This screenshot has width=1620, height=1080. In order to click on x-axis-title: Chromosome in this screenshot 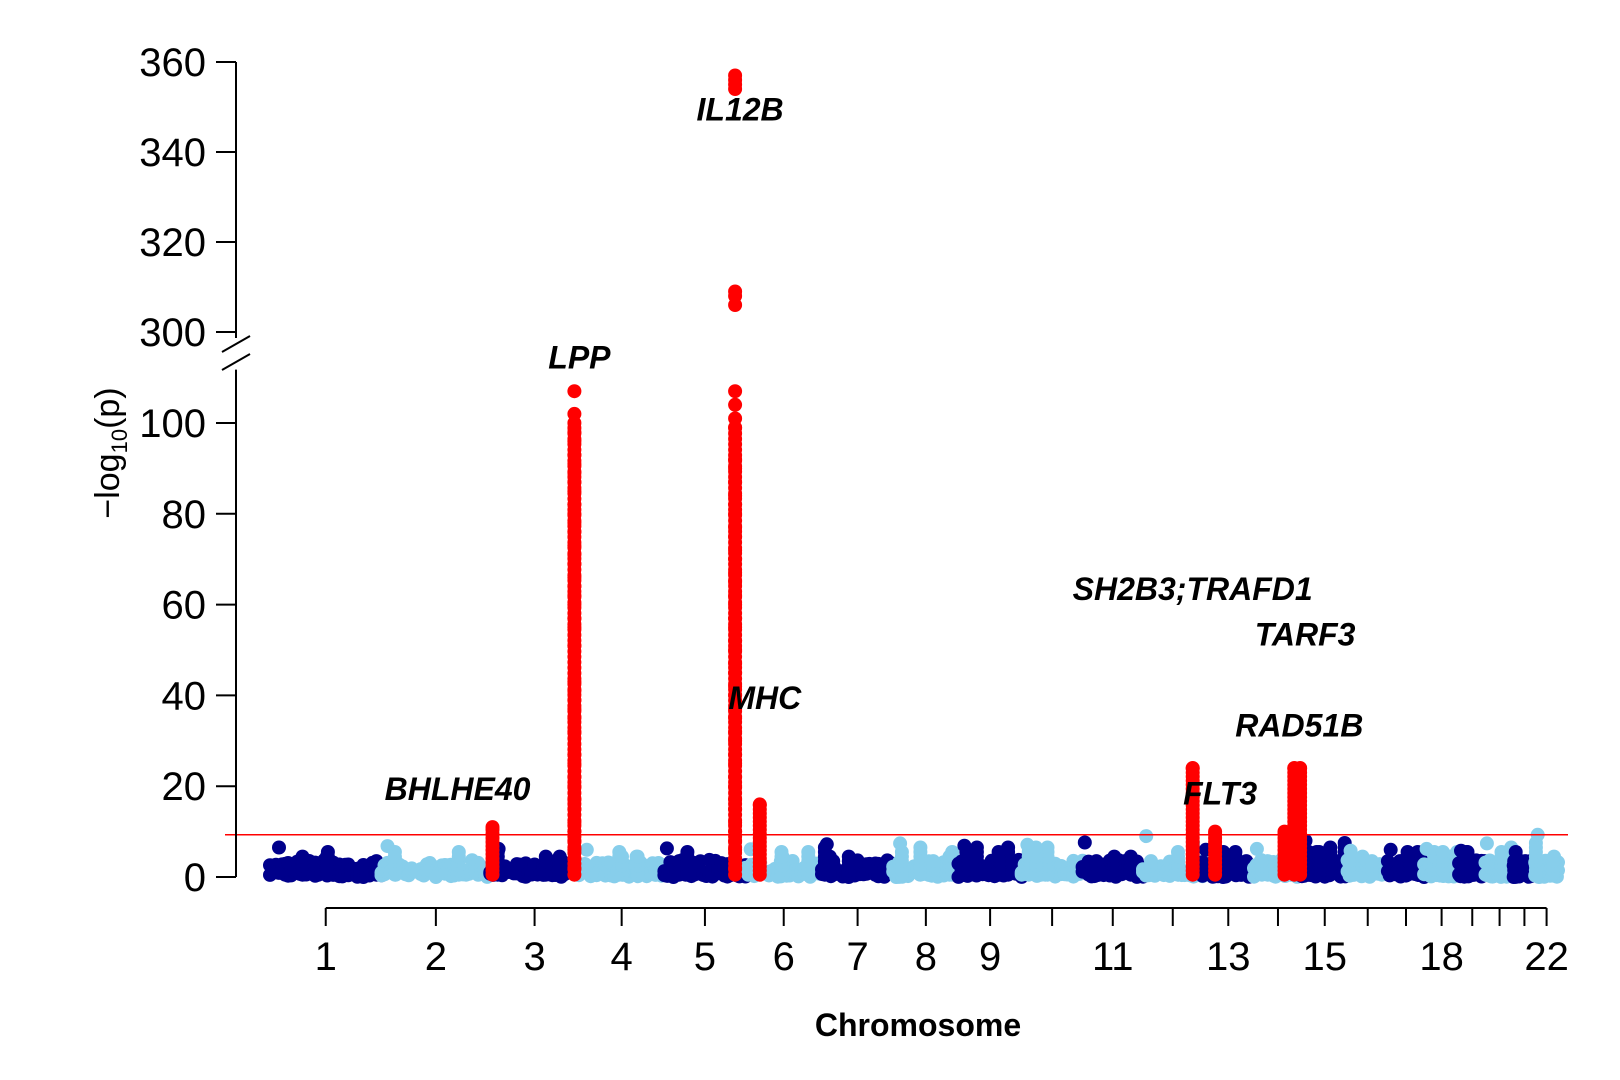, I will do `click(918, 1025)`.